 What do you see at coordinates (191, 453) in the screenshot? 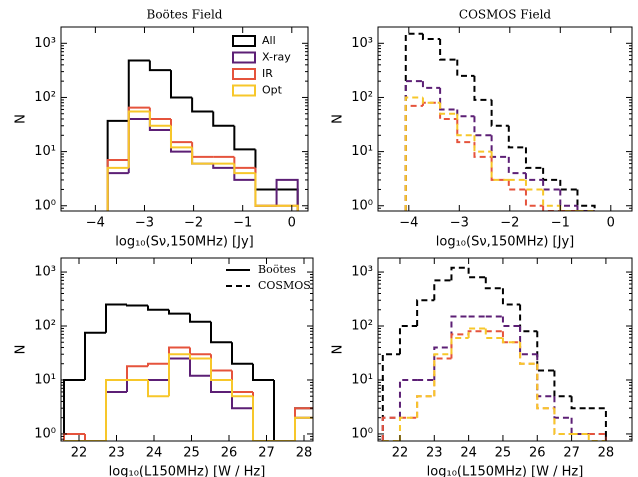
I see `x-tick-label: 25` at bounding box center [191, 453].